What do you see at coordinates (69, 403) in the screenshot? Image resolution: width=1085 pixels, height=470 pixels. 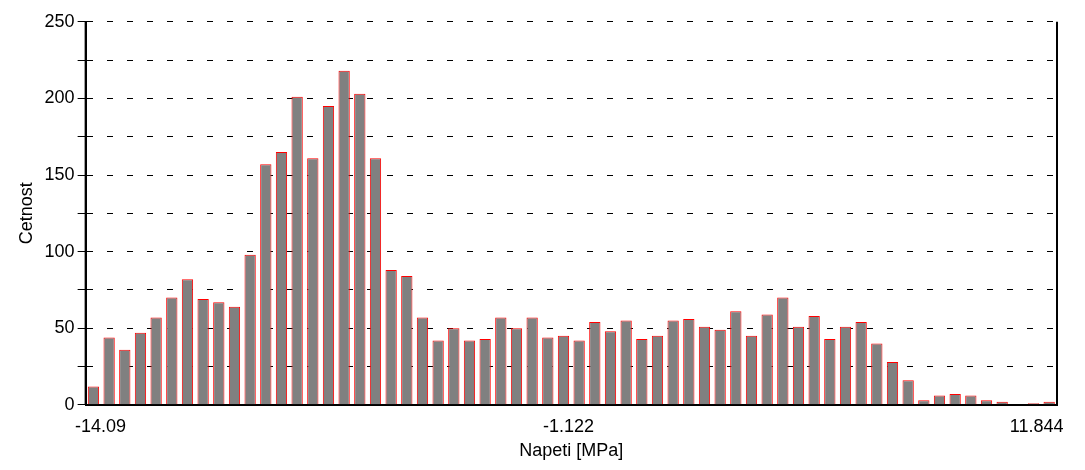 I see `y-tick-label: 0` at bounding box center [69, 403].